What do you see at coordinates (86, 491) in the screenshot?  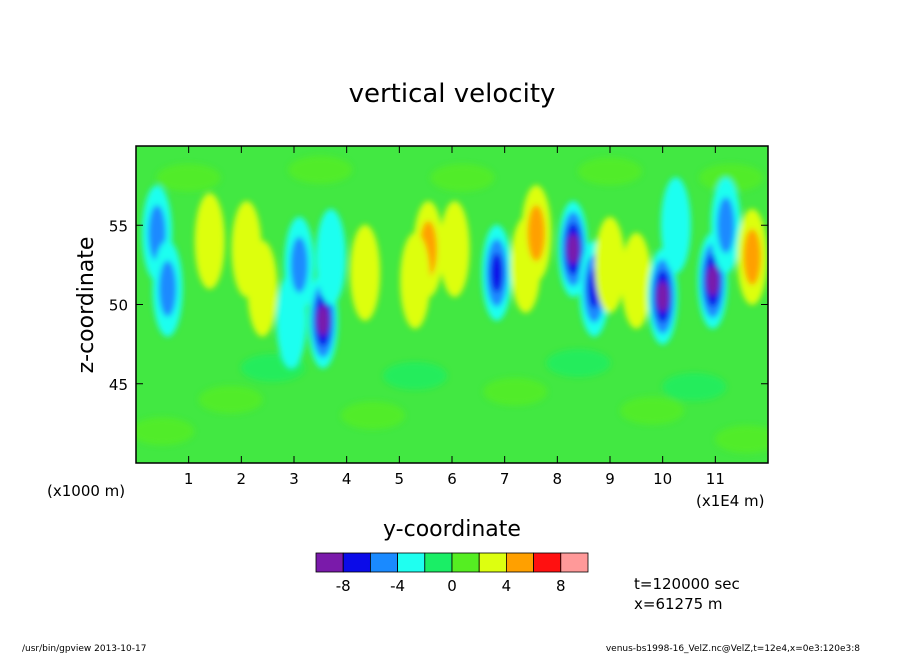 I see `x-units-left: (x1000 m)` at bounding box center [86, 491].